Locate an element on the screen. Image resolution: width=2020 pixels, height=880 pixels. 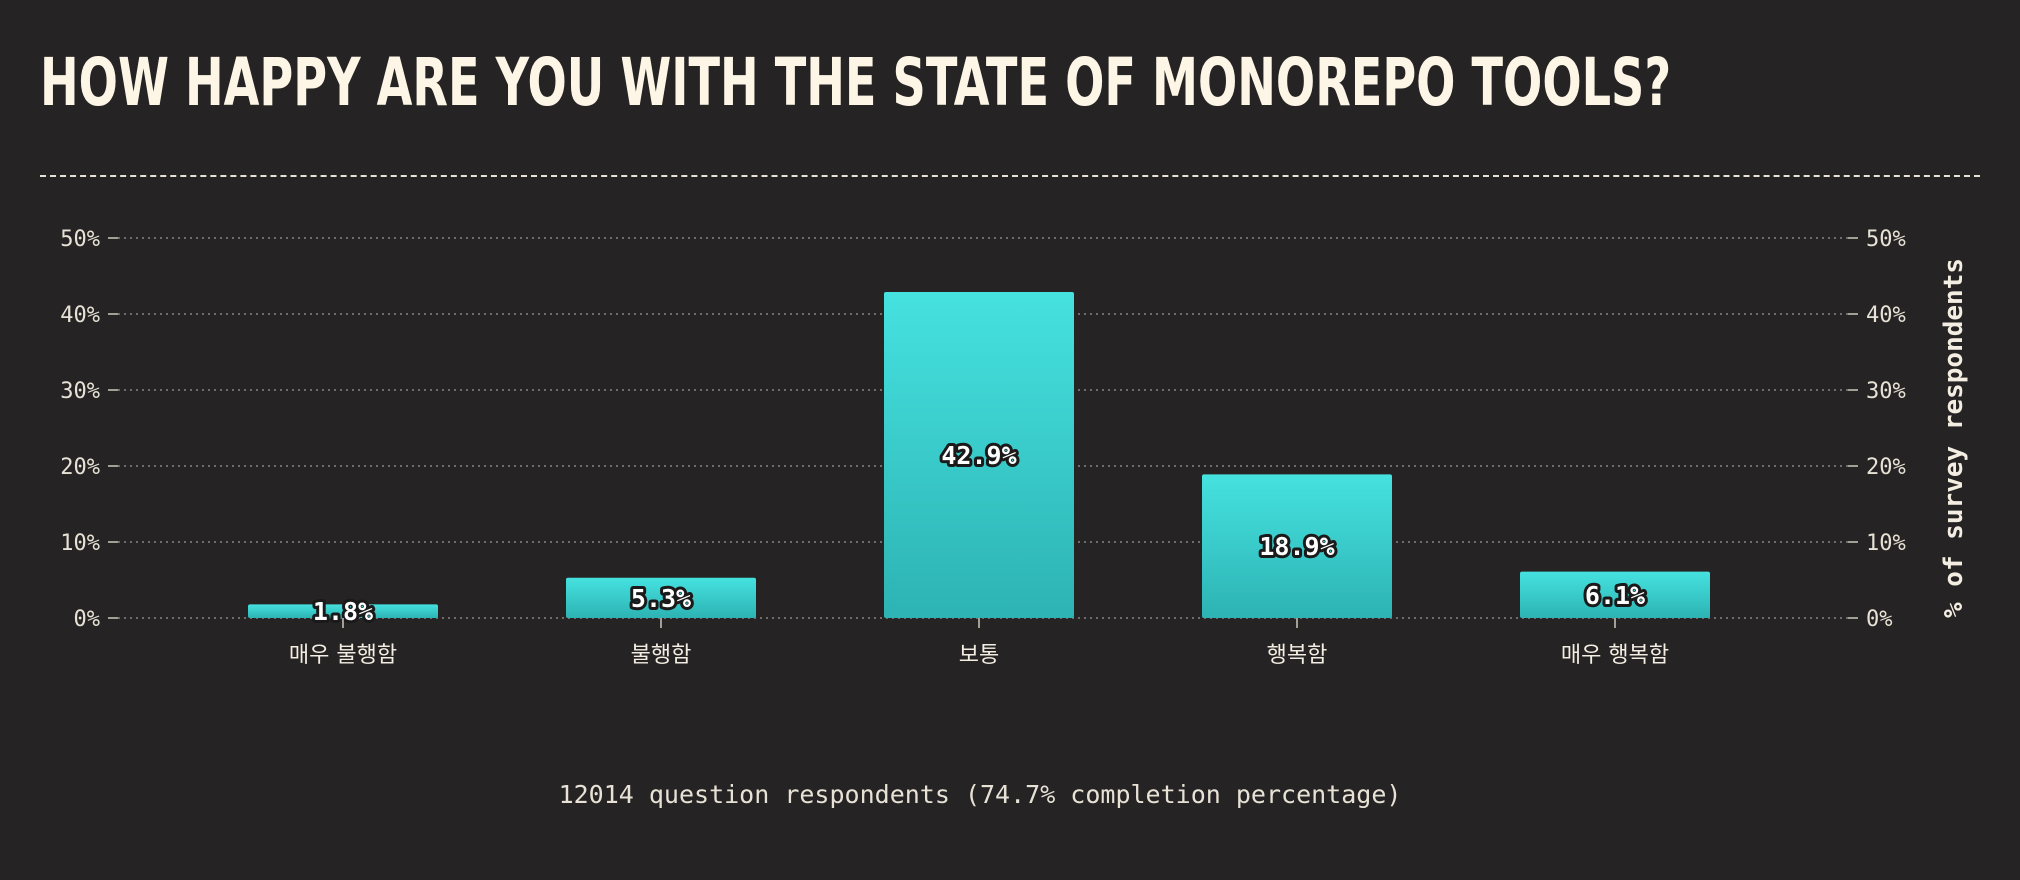
y-tick-label-left: 50% is located at coordinates (80, 239).